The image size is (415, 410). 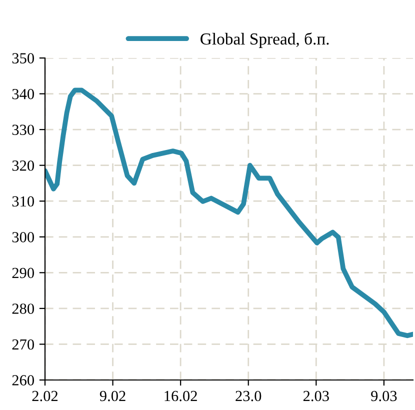 What do you see at coordinates (23, 165) in the screenshot?
I see `y-tick-label: 320` at bounding box center [23, 165].